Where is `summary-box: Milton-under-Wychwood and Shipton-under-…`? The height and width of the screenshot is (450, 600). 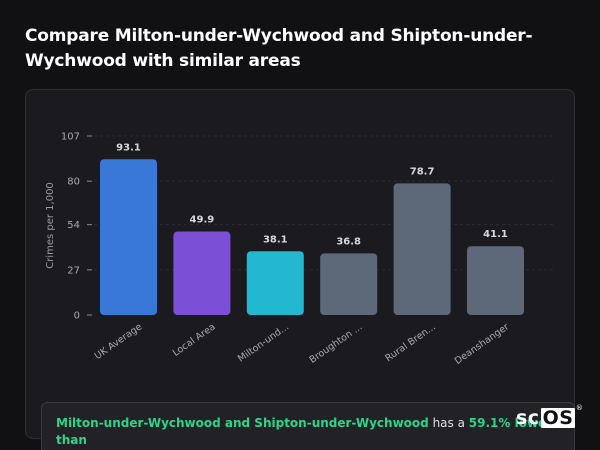 summary-box: Milton-under-Wychwood and Shipton-under-… is located at coordinates (308, 426).